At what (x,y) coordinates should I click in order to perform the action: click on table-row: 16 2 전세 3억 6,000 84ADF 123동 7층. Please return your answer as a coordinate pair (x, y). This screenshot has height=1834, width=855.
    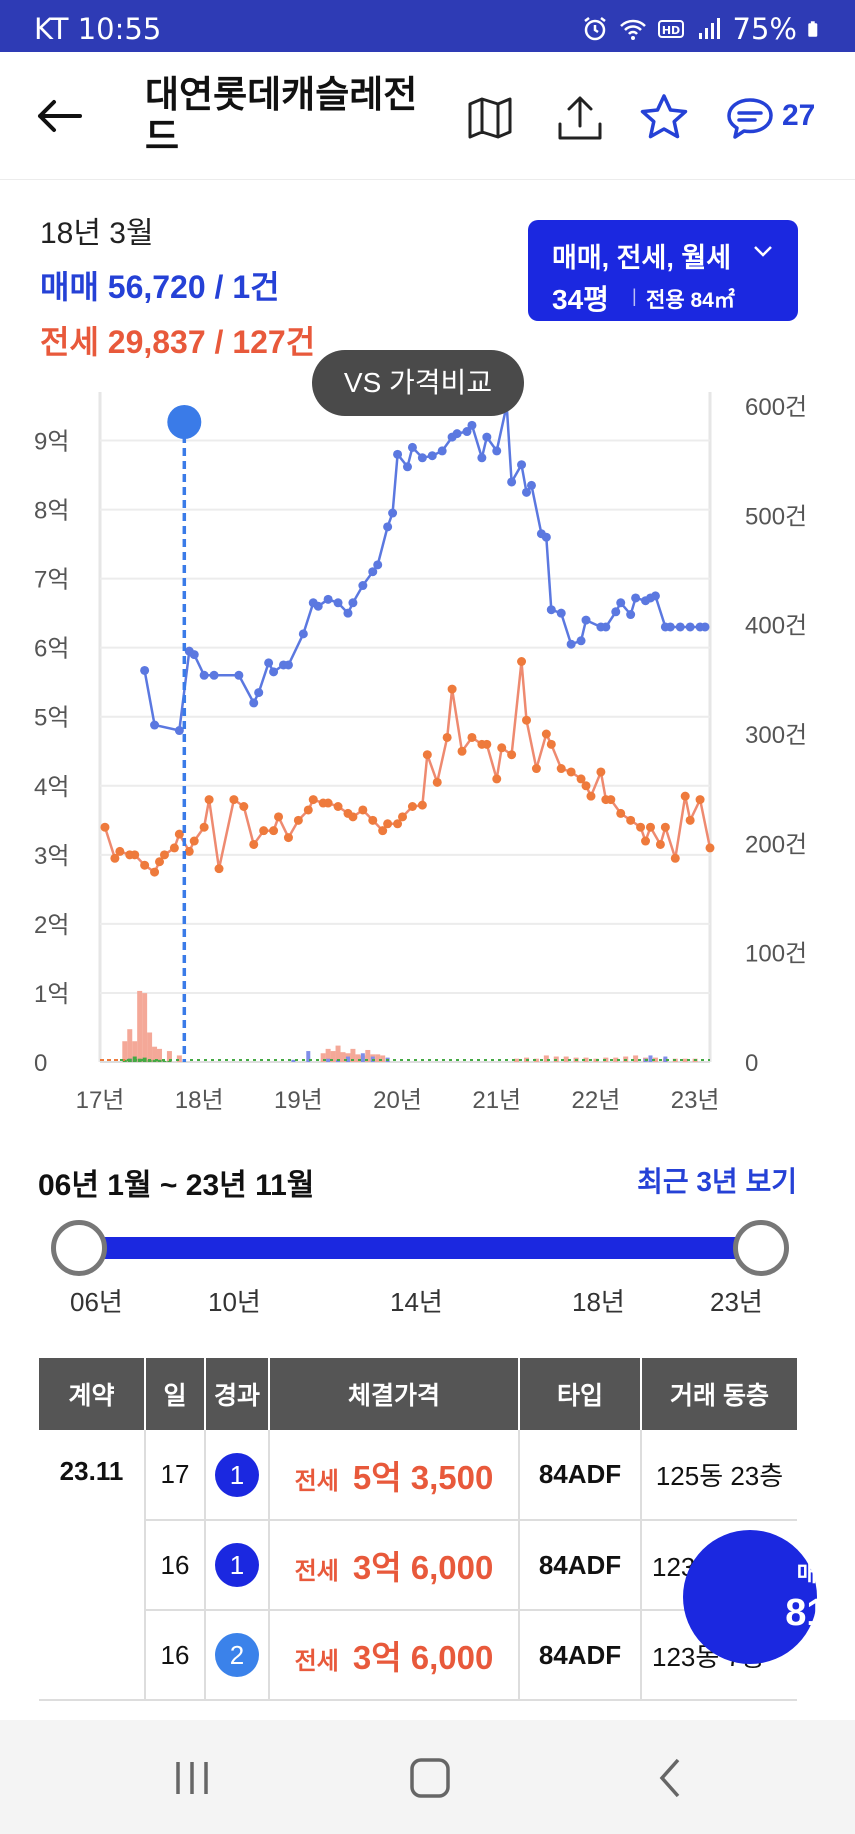
    Looking at the image, I should click on (418, 1655).